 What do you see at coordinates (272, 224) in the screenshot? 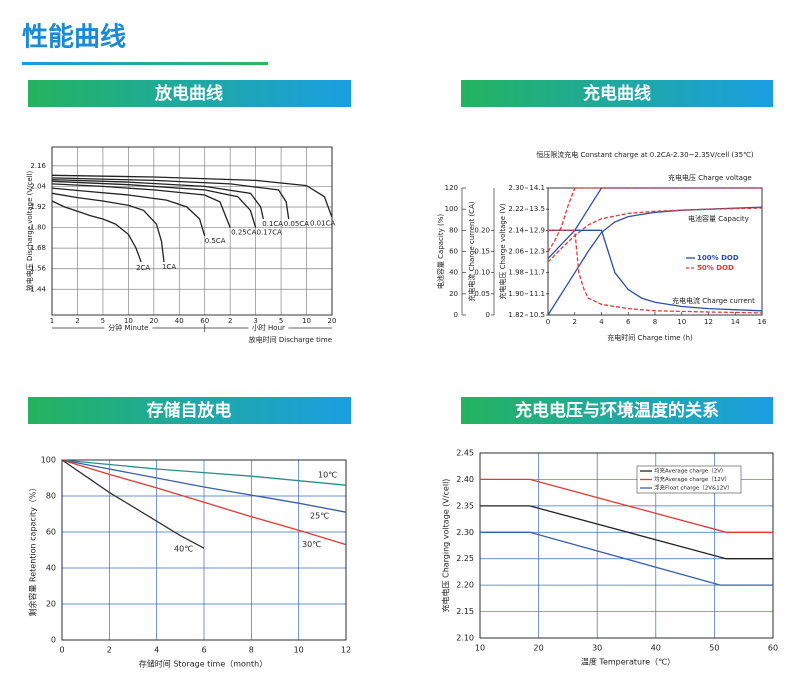
I see `series-label: 0.1CA` at bounding box center [272, 224].